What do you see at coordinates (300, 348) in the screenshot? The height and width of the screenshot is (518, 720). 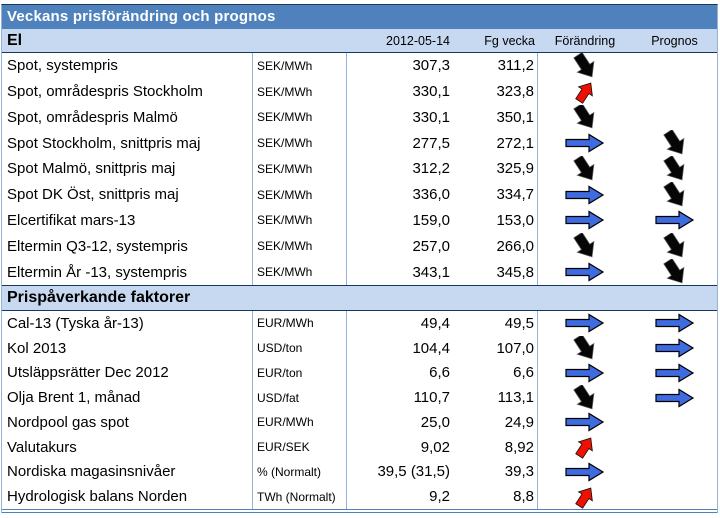 I see `row-unit: USD/ton` at bounding box center [300, 348].